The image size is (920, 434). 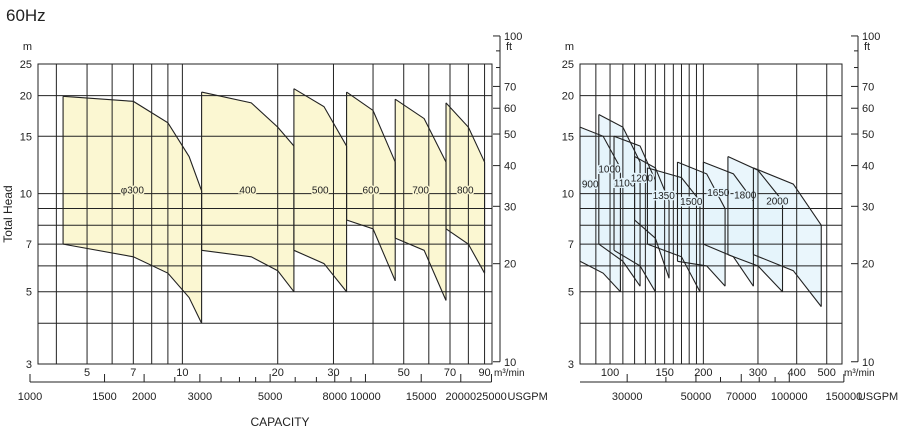 What do you see at coordinates (703, 373) in the screenshot?
I see `x-tick-label: 200` at bounding box center [703, 373].